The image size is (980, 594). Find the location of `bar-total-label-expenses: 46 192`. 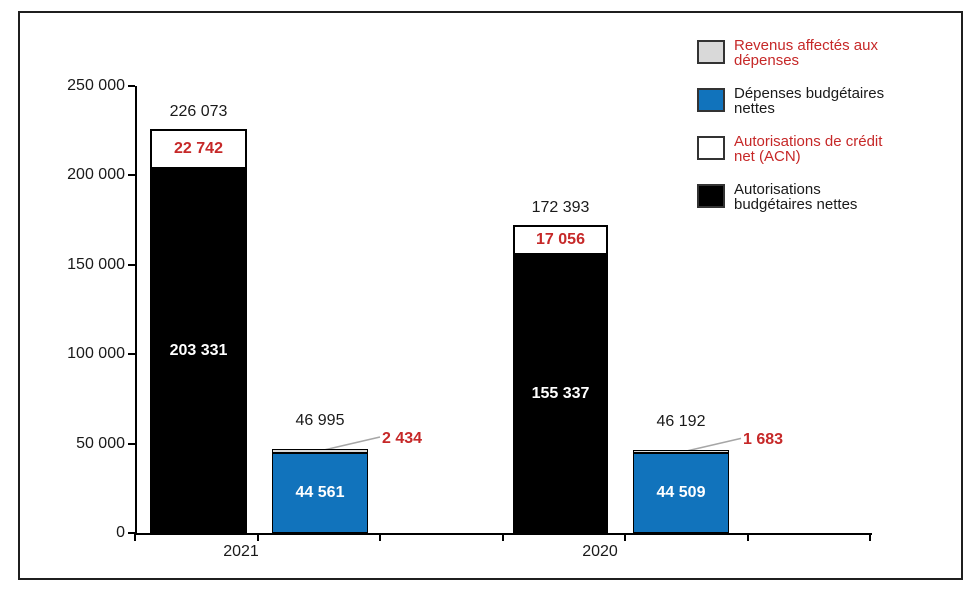

bar-total-label-expenses: 46 192 is located at coordinates (681, 422).